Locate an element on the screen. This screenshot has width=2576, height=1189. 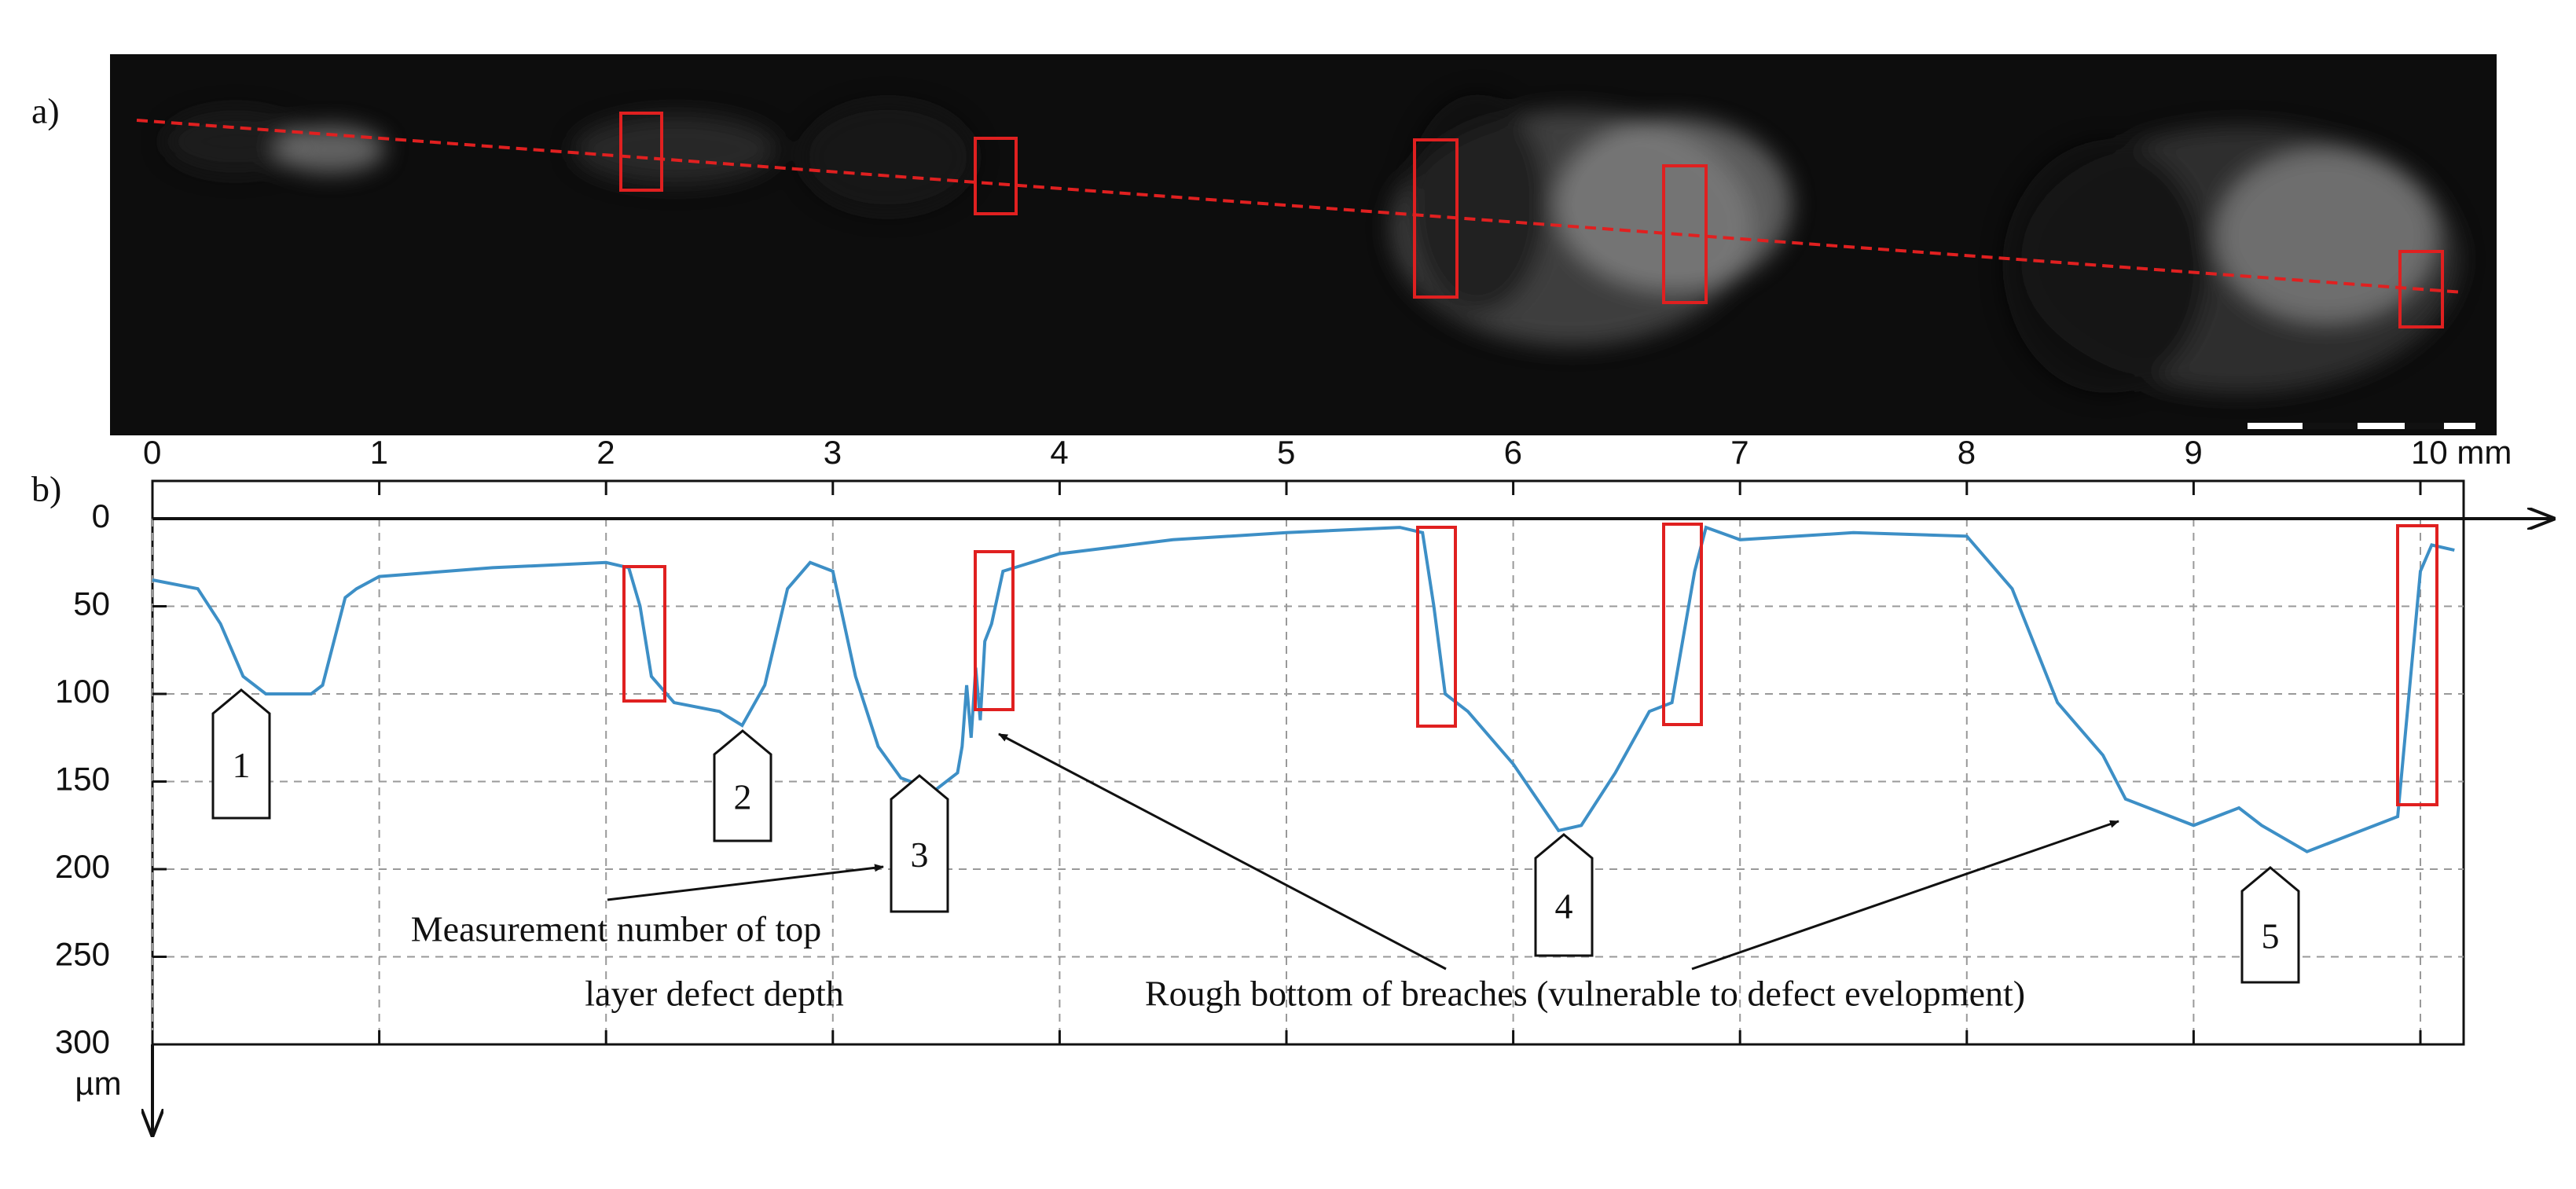
y-tick-label: 300 is located at coordinates (82, 1041).